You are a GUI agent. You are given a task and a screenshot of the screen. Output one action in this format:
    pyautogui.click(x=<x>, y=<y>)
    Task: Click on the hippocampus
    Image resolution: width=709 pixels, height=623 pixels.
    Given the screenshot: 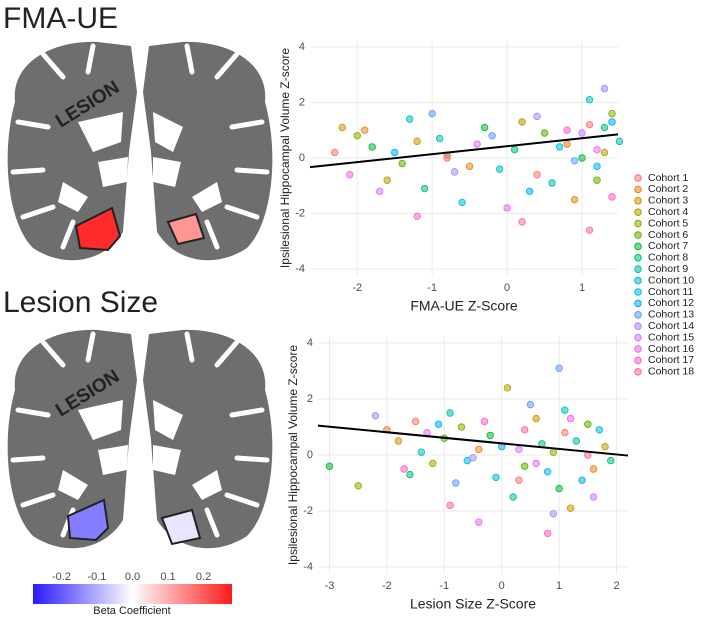 What is the action you would take?
    pyautogui.click(x=186, y=229)
    